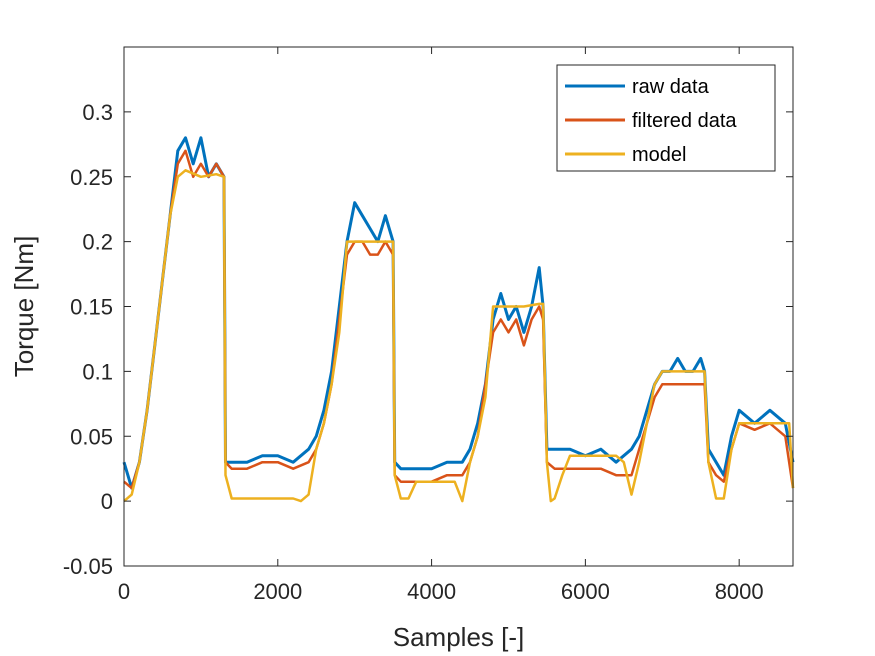 This screenshot has height=656, width=875. I want to click on x-tick-label: 4000, so click(431, 591).